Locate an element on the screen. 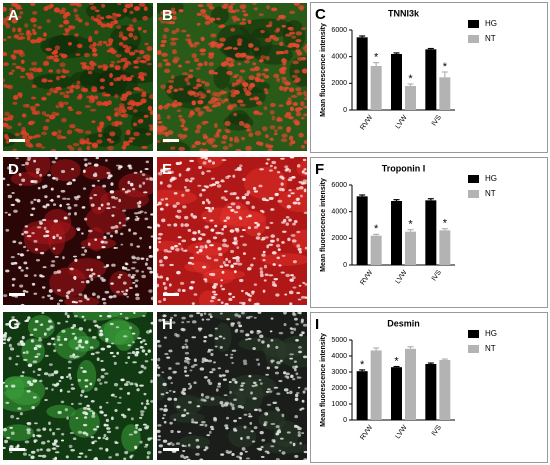 This screenshot has width=550, height=465. y-tick-label: 6000 is located at coordinates (339, 185).